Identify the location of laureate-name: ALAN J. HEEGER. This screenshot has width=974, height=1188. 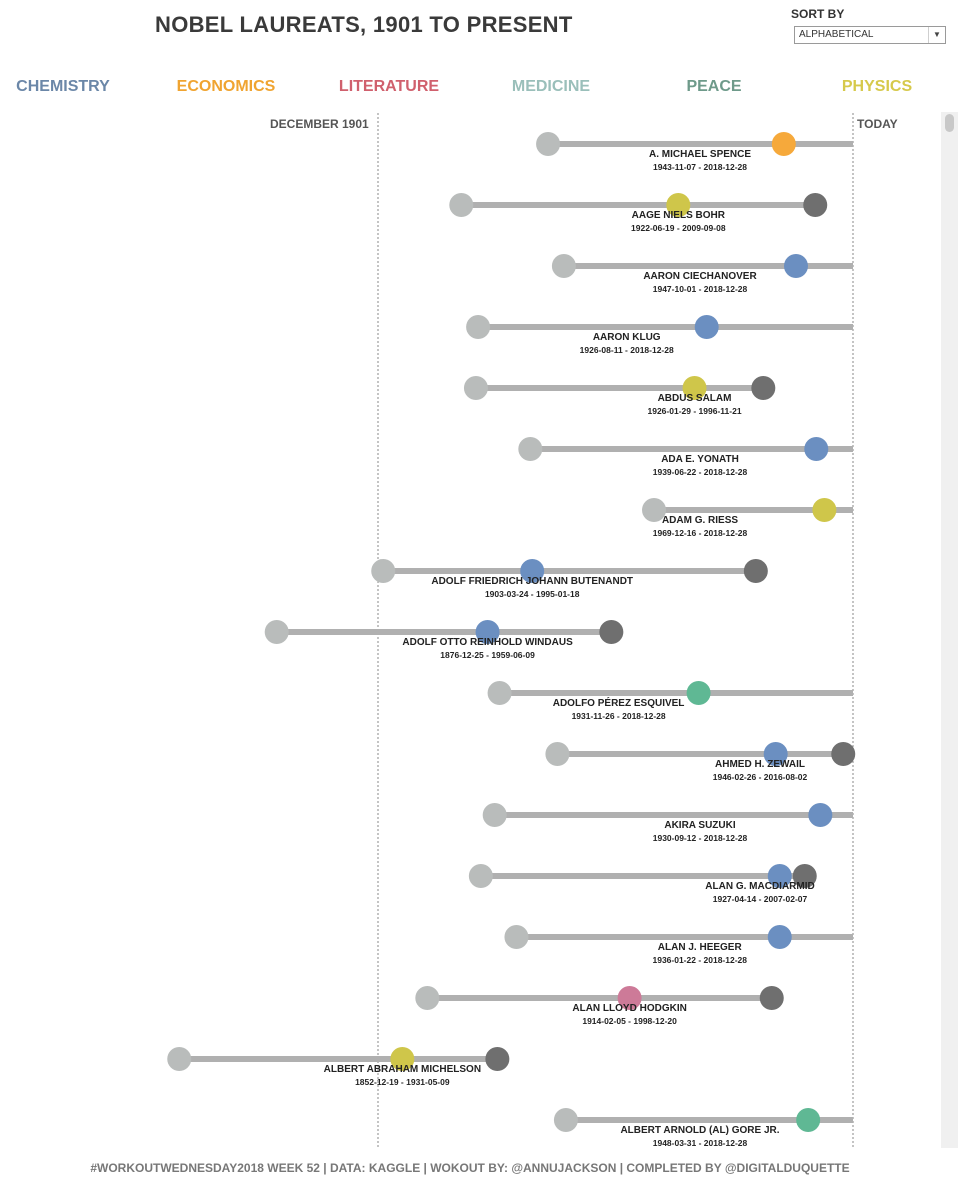
(700, 947).